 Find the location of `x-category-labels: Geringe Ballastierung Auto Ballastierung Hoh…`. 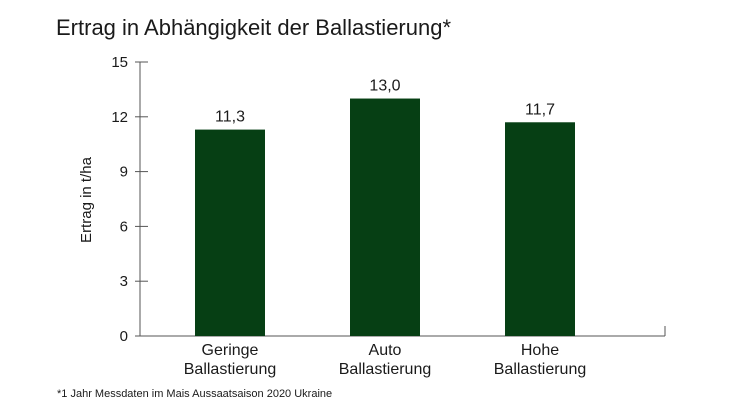

x-category-labels: Geringe Ballastierung Auto Ballastierung Hoh… is located at coordinates (385, 360).